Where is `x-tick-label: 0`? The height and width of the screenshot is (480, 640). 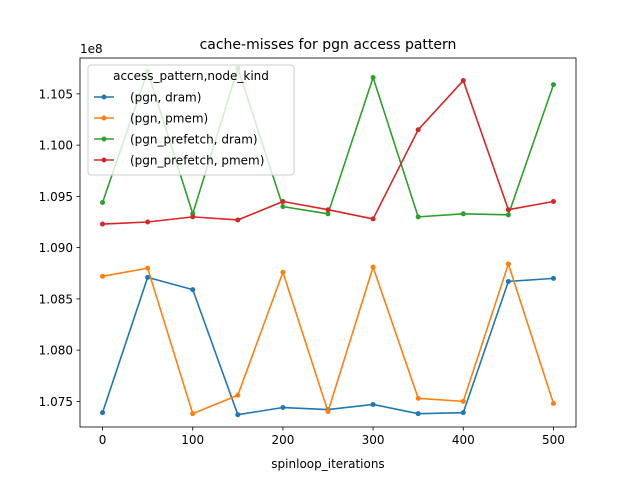 x-tick-label: 0 is located at coordinates (103, 440).